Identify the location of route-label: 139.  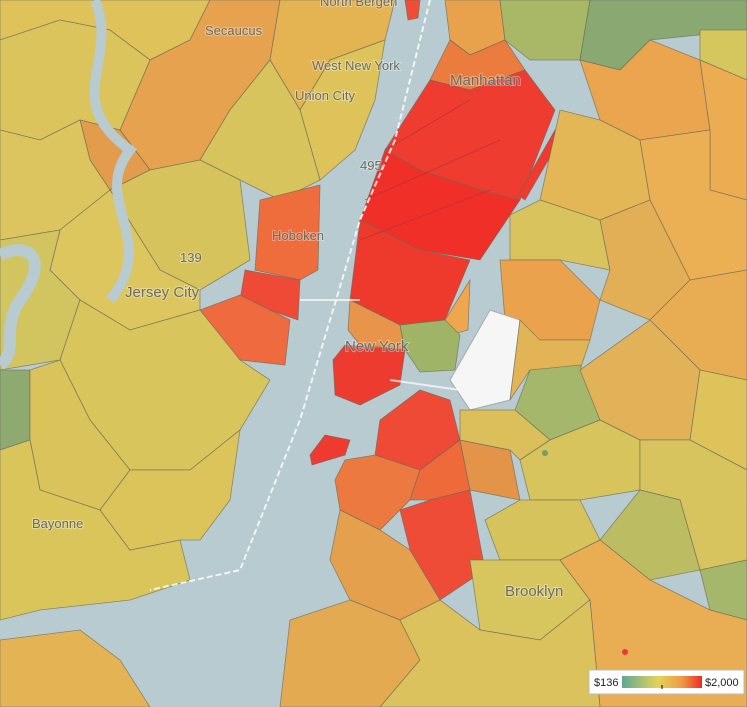
(191, 257).